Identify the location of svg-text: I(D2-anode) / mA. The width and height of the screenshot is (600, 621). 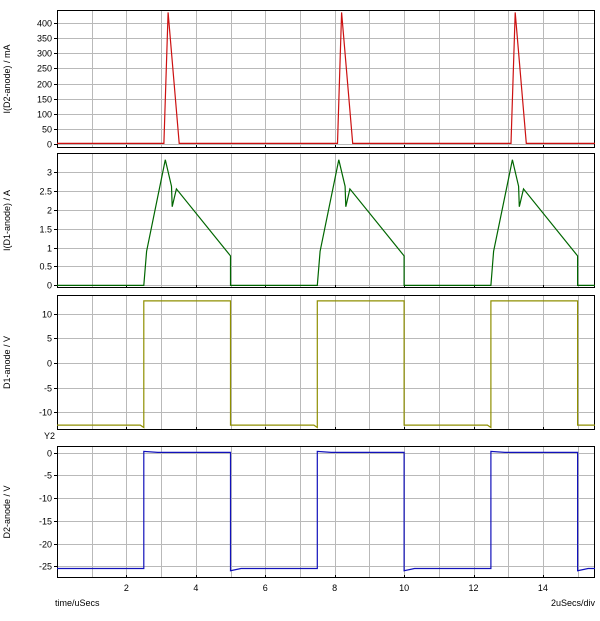
(7, 78).